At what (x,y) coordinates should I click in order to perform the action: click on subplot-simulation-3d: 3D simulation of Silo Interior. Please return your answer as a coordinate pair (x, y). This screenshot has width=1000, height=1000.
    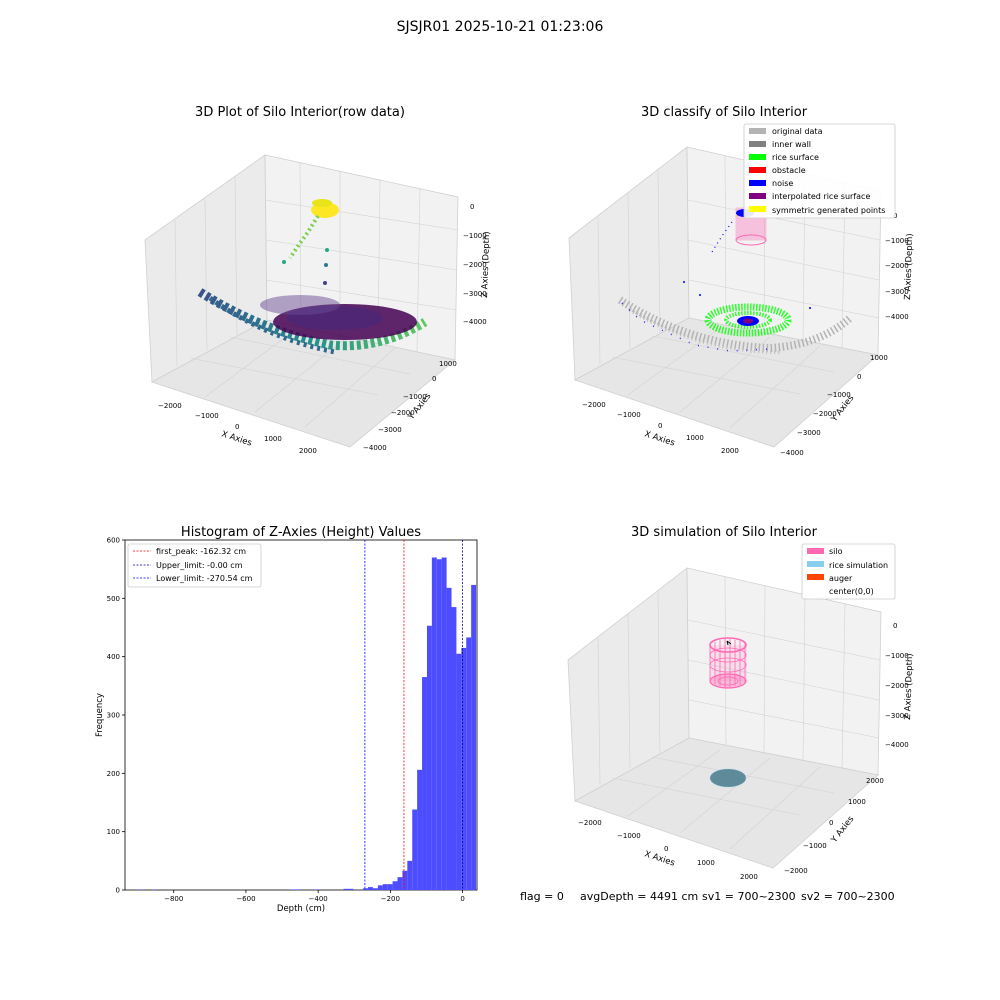
    Looking at the image, I should click on (741, 703).